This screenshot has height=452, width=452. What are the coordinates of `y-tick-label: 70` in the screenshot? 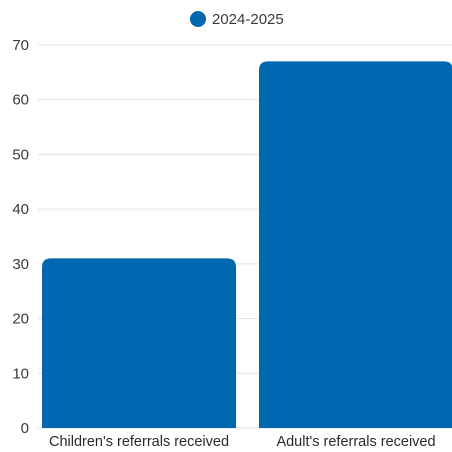 It's located at (20, 45).